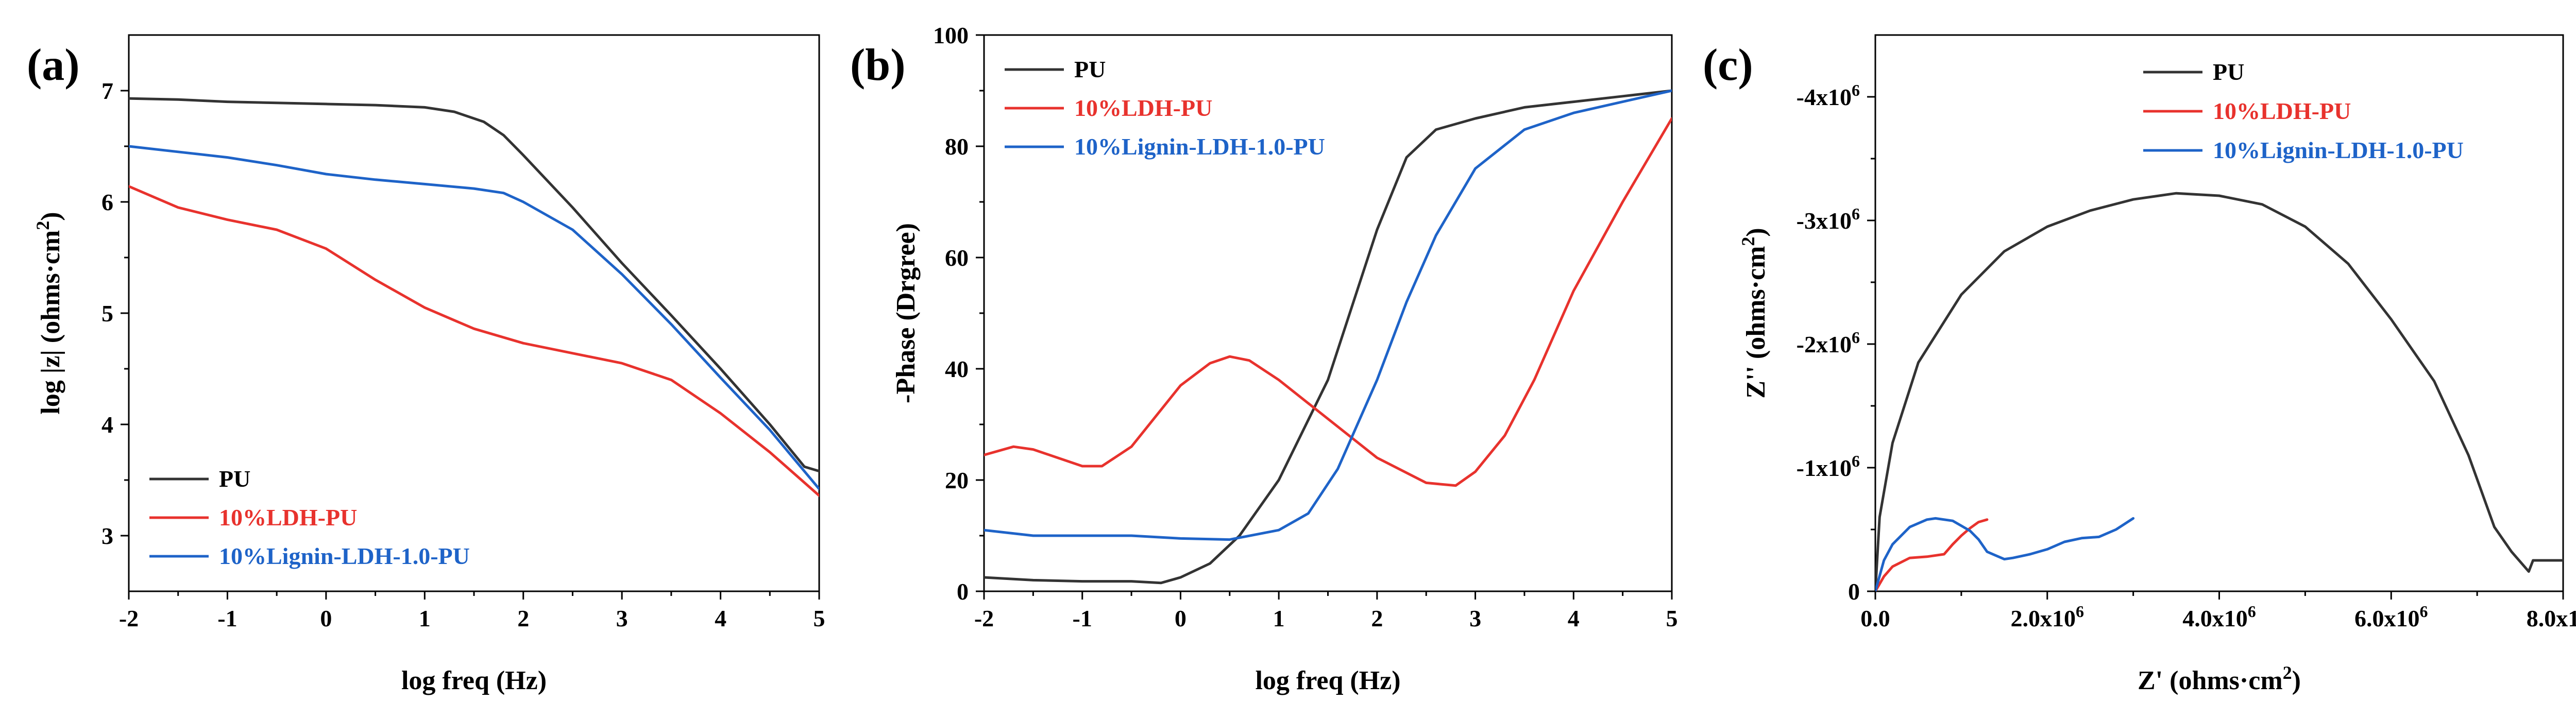 The image size is (2576, 718). I want to click on y-axis-title-main: Z'' (ohms·cm, so click(1756, 322).